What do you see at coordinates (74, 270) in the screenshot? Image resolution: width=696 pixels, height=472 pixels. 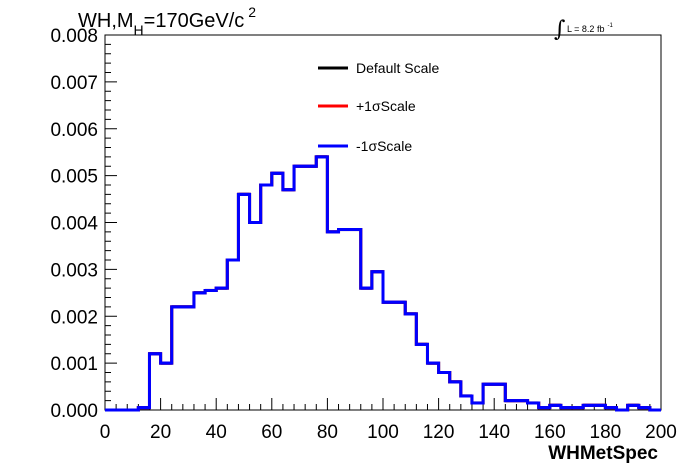 I see `y-tick-label: 0.003` at bounding box center [74, 270].